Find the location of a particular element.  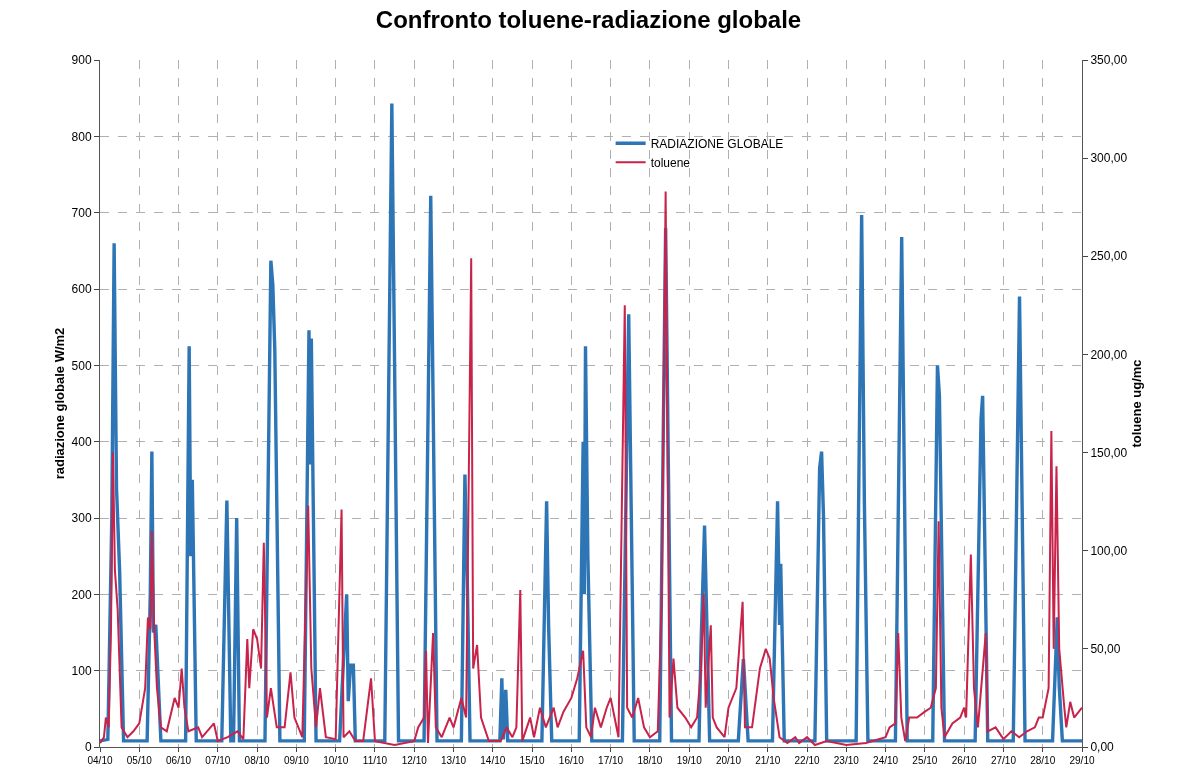

y2-tick-label: 150,00 is located at coordinates (1109, 452).